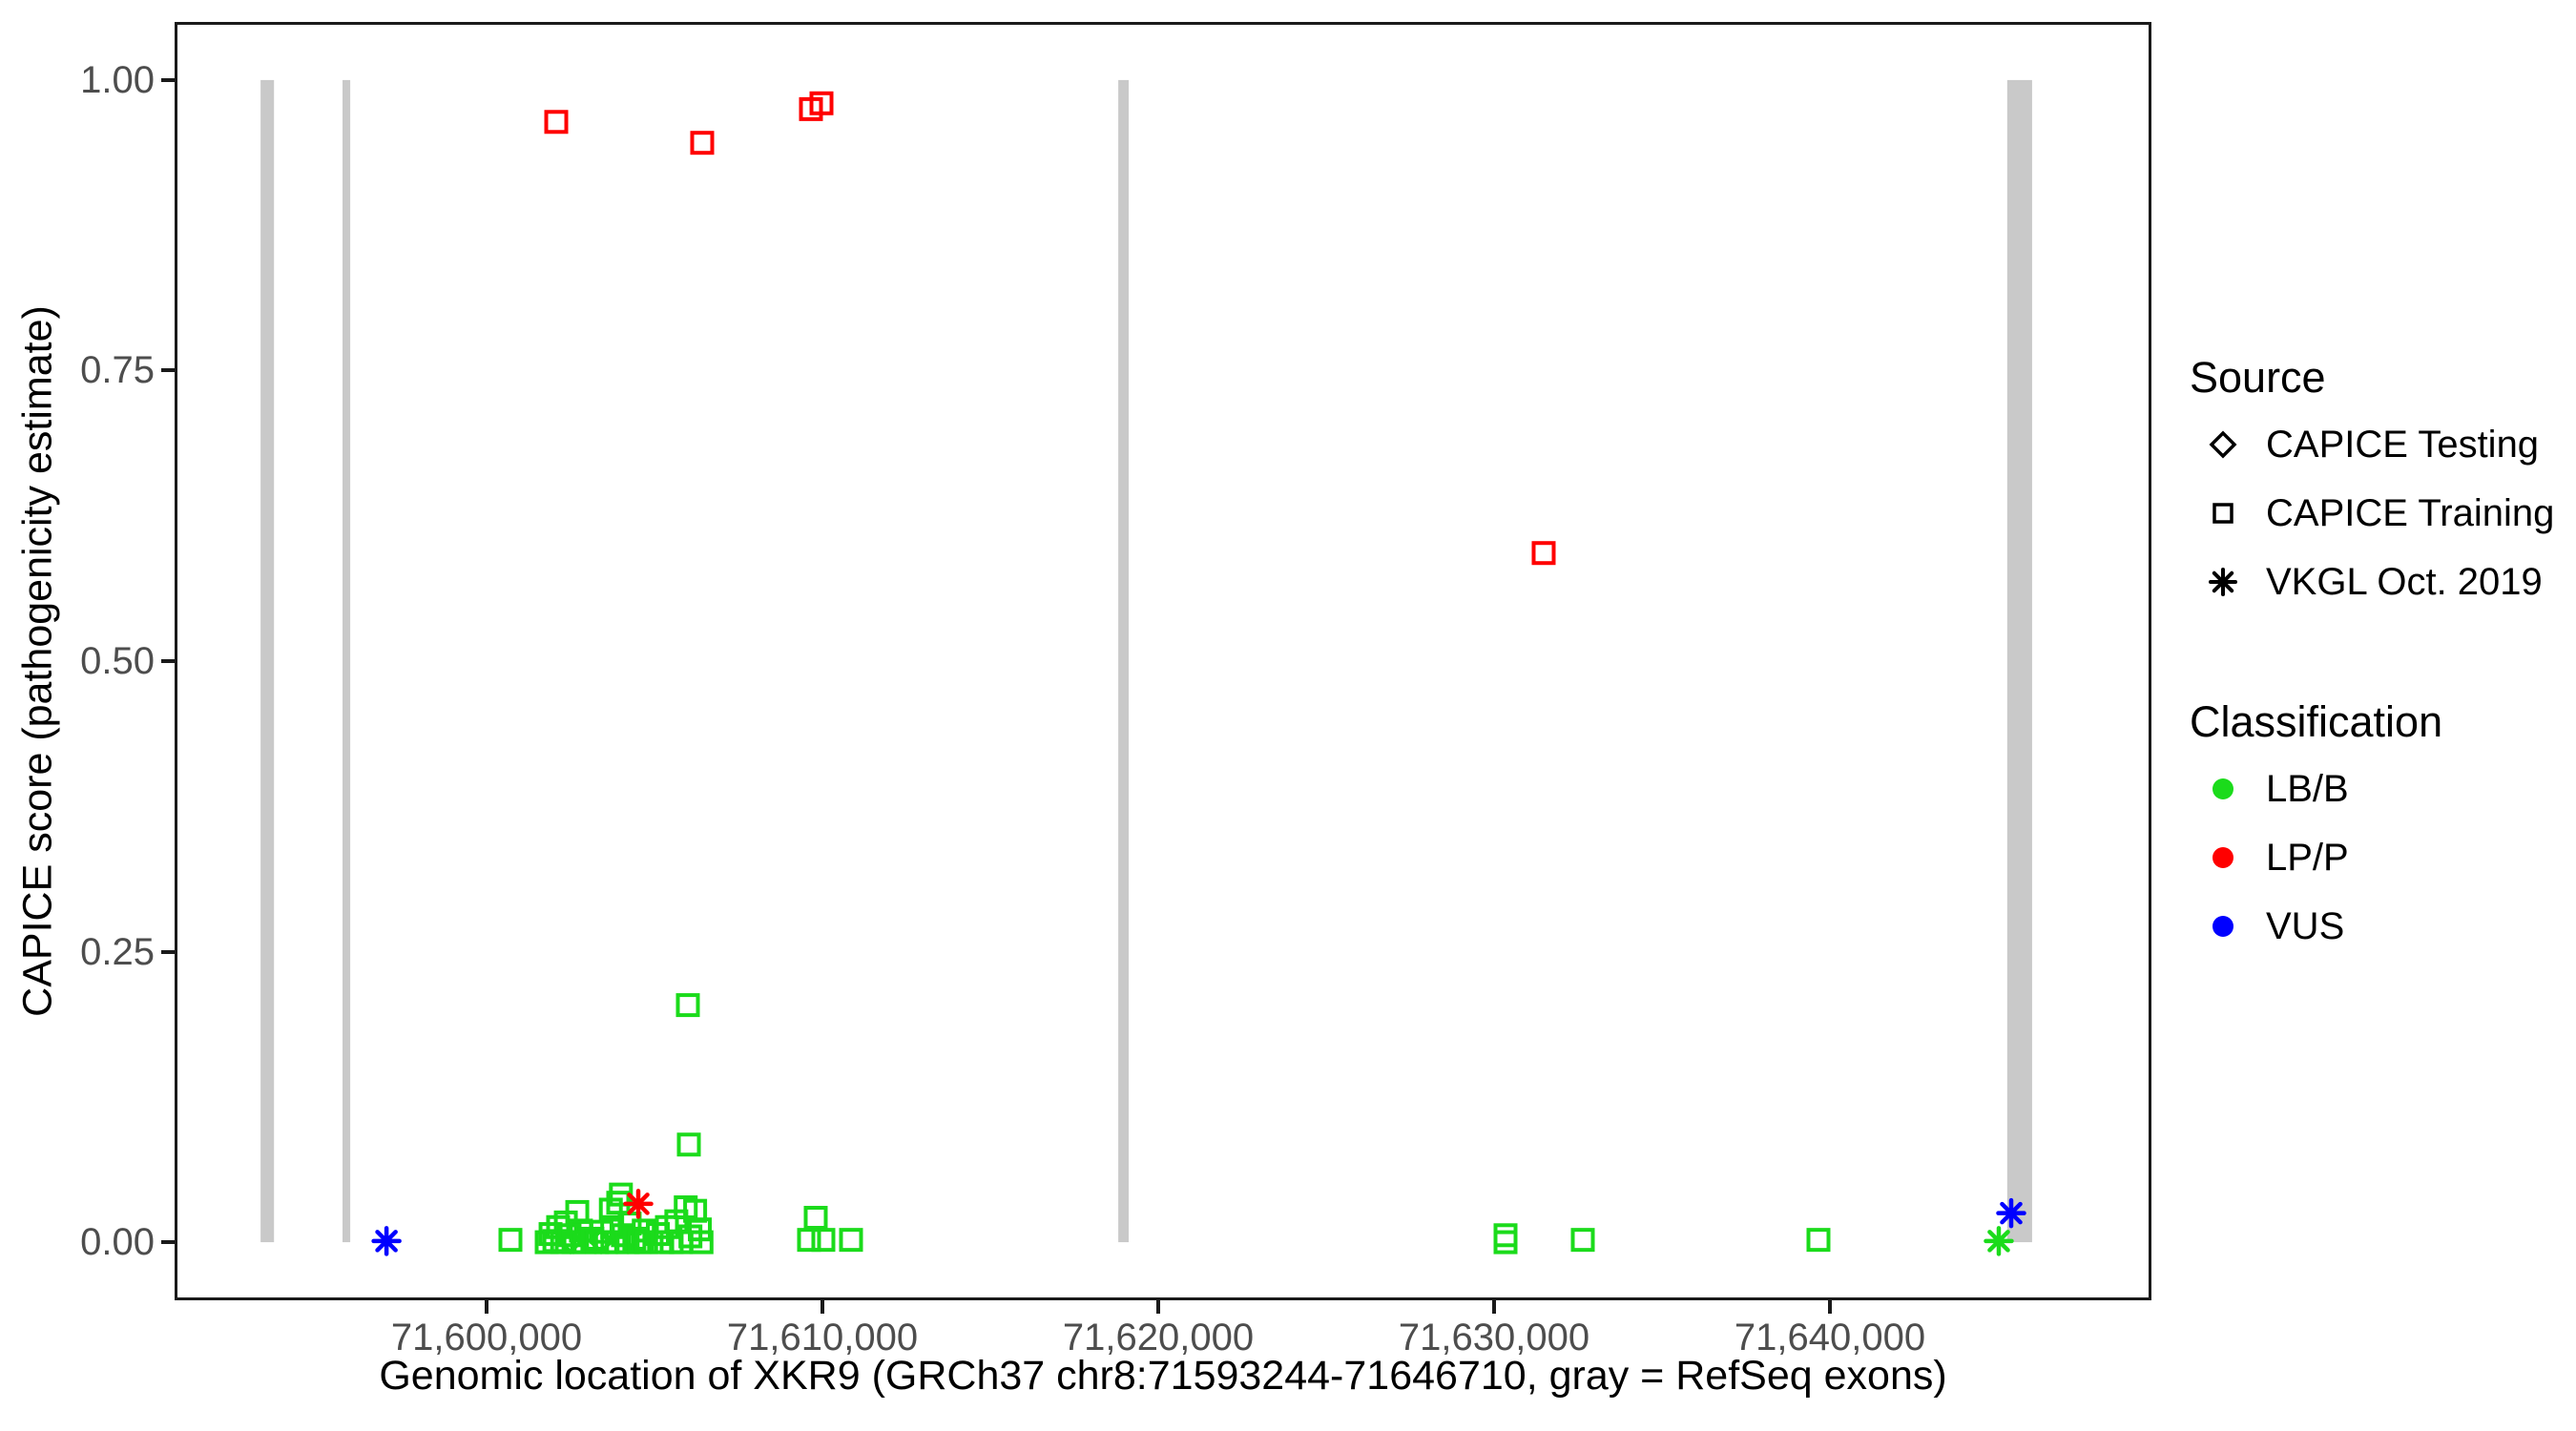 Image resolution: width=2576 pixels, height=1431 pixels. Describe the element at coordinates (486, 1337) in the screenshot. I see `x-tick-label: 71,600,000` at that location.